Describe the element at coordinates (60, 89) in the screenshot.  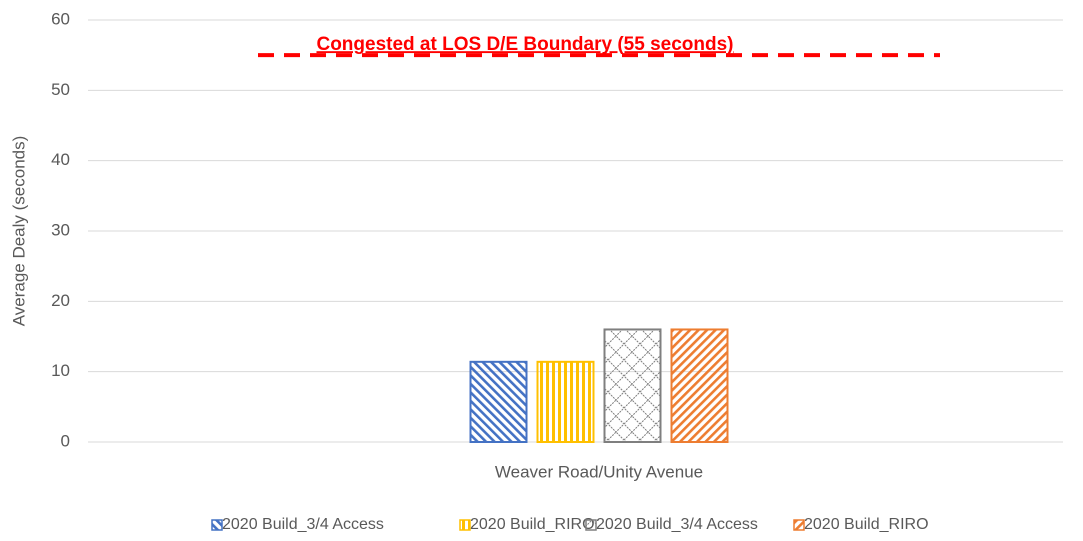
I see `y-tick-label: 50` at that location.